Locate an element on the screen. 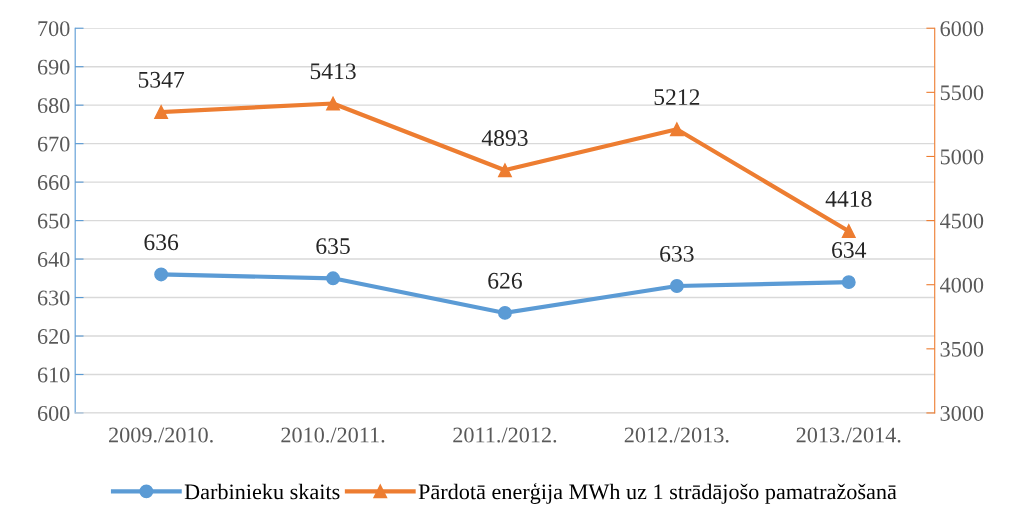 This screenshot has height=513, width=1016. data-label: 4893 is located at coordinates (504, 138).